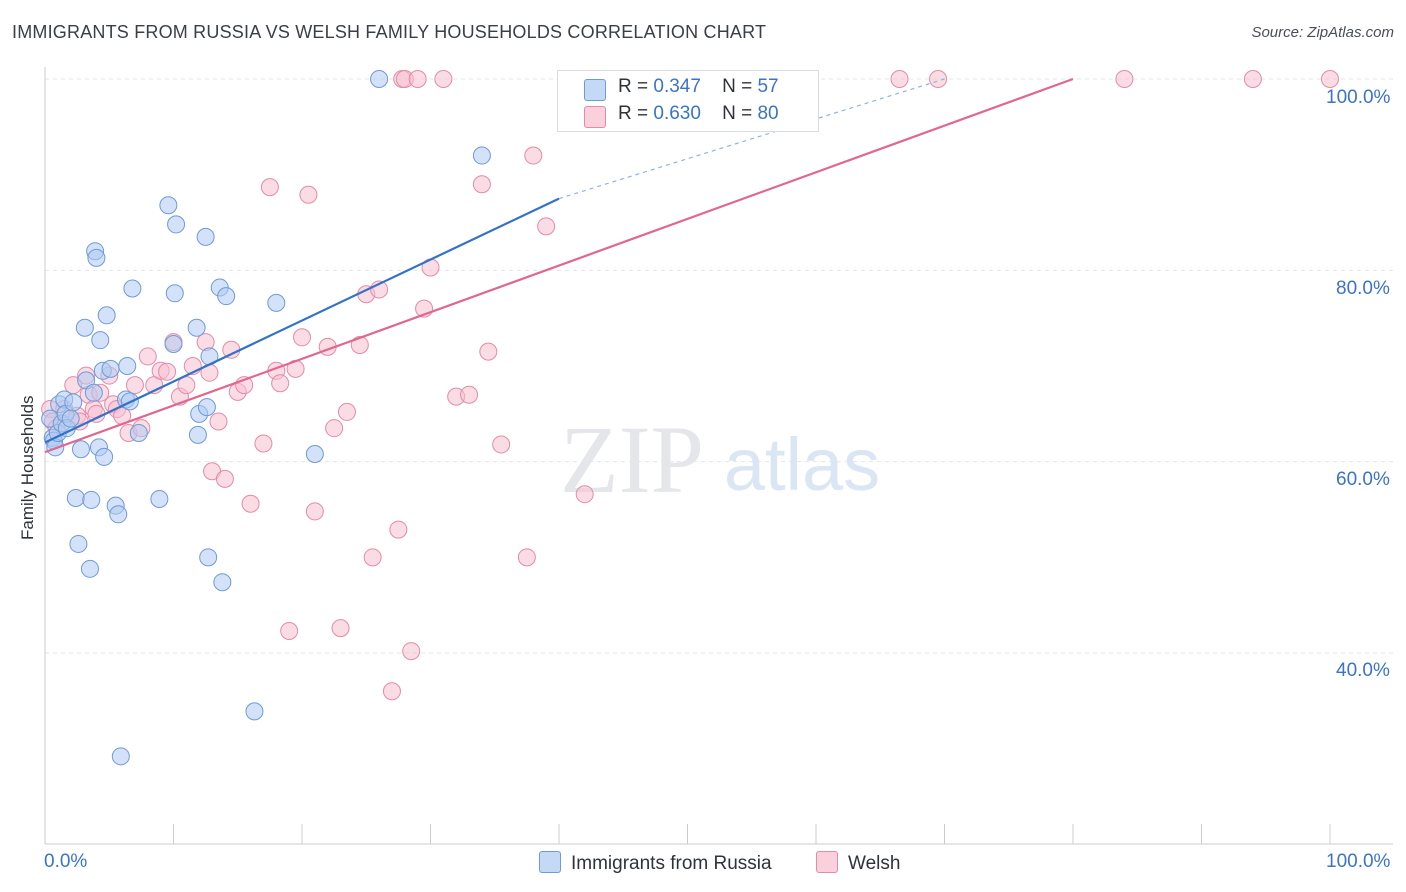 This screenshot has height=892, width=1406. I want to click on x-tick-label-100: 100.0%, so click(1358, 861).